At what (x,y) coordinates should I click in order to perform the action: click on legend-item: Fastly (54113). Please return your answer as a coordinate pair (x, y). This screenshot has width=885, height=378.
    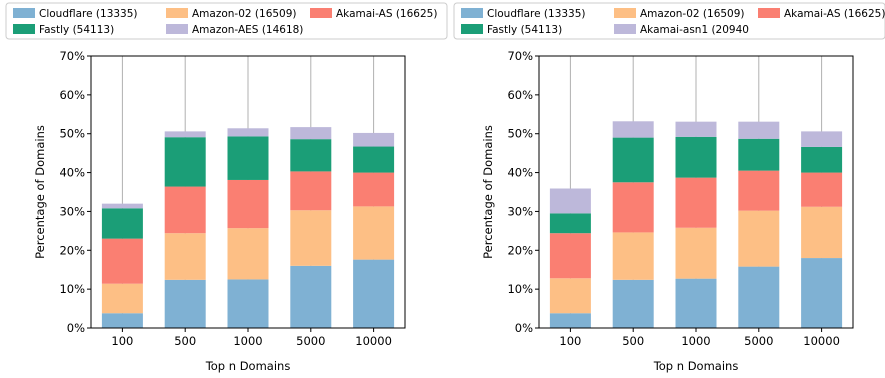
    Looking at the image, I should click on (63, 30).